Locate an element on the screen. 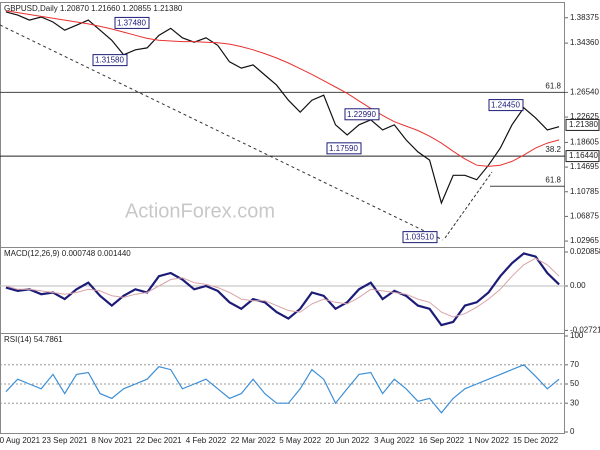 The image size is (600, 450). trend-line is located at coordinates (468, 205).